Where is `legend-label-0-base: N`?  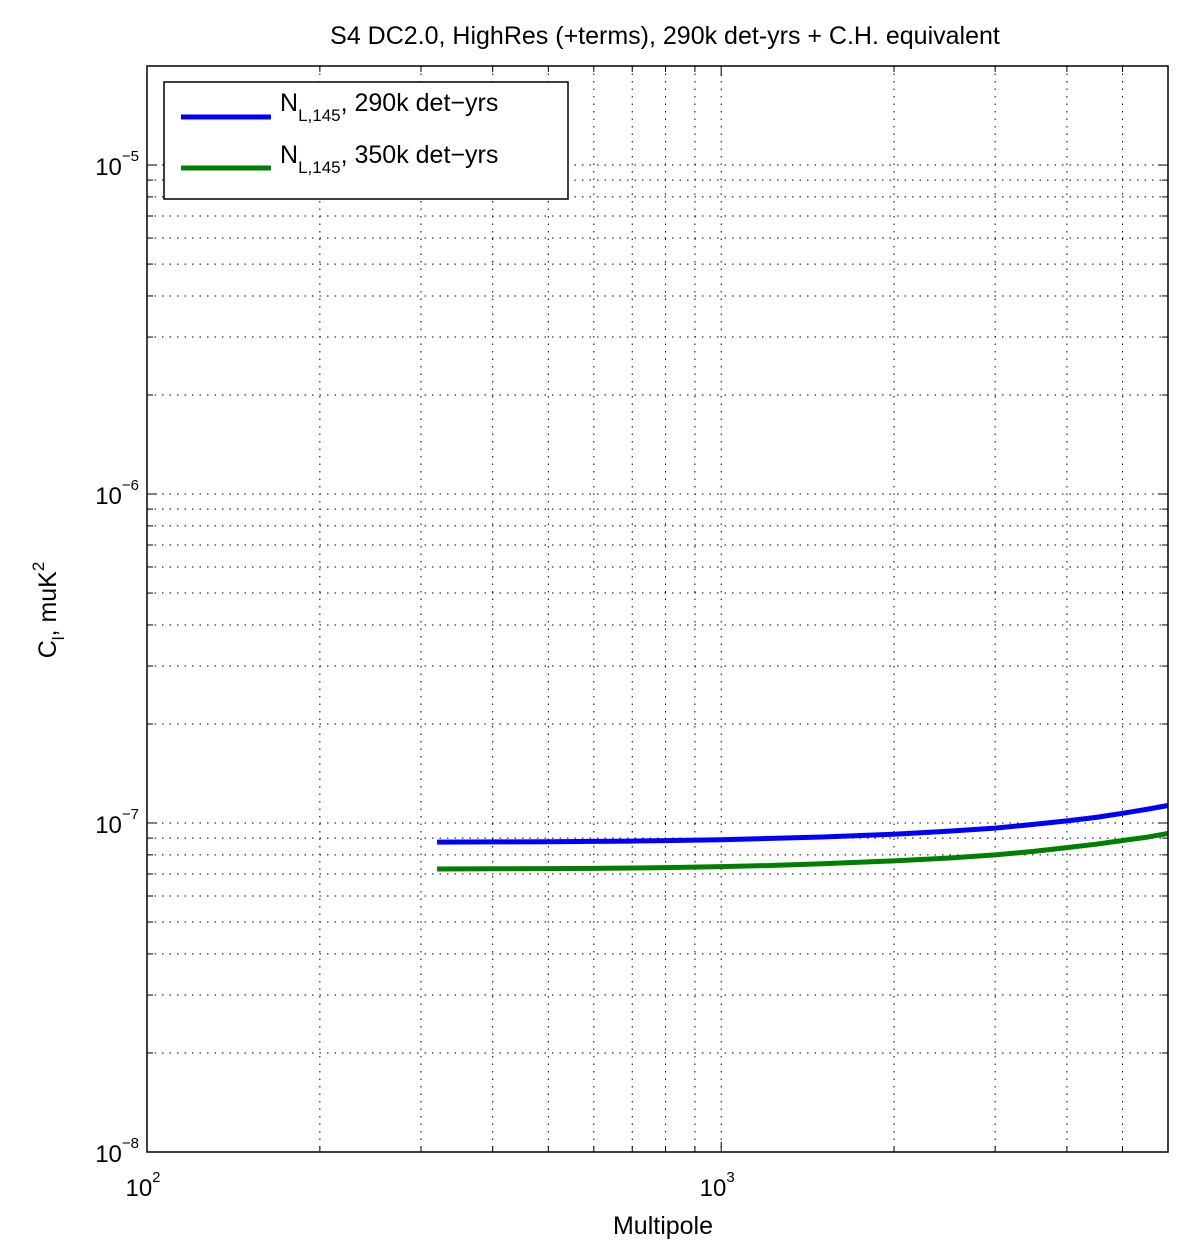
legend-label-0-base: N is located at coordinates (289, 103).